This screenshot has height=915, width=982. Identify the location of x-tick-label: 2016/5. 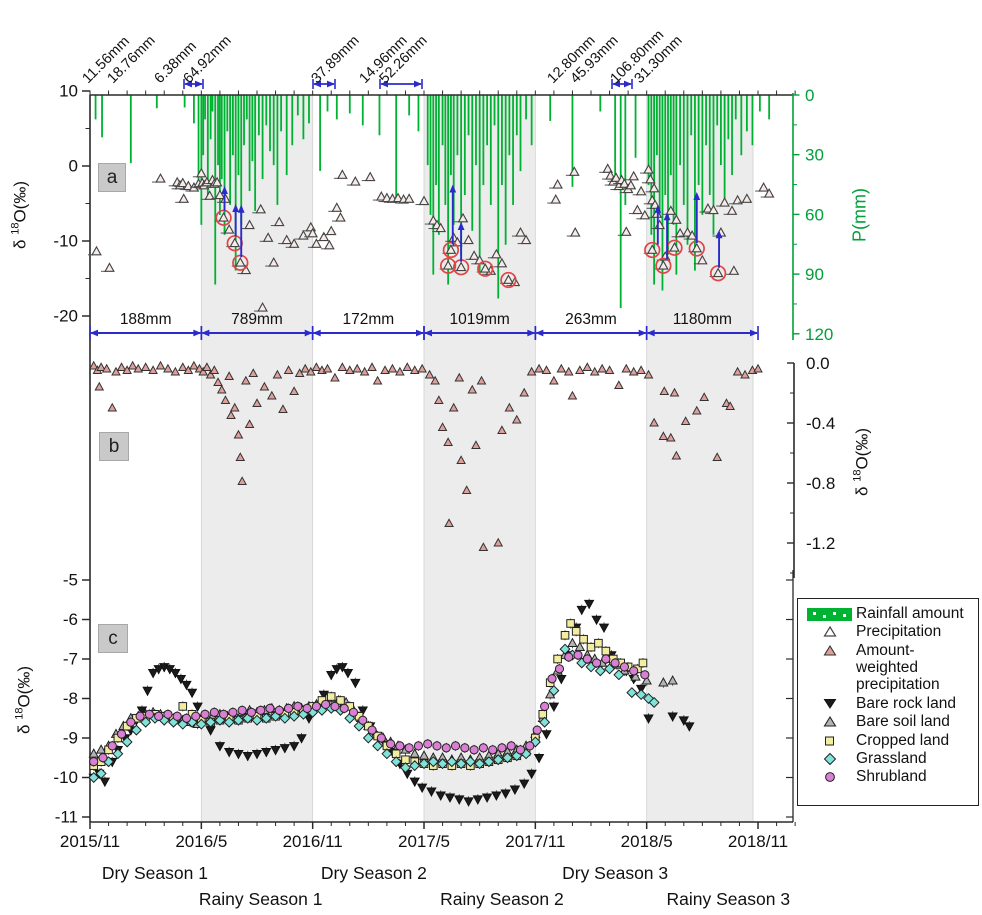
(201, 841).